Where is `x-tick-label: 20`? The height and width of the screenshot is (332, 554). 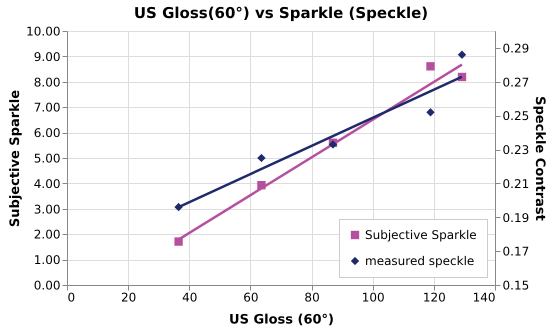
x-tick-label: 20 is located at coordinates (128, 297).